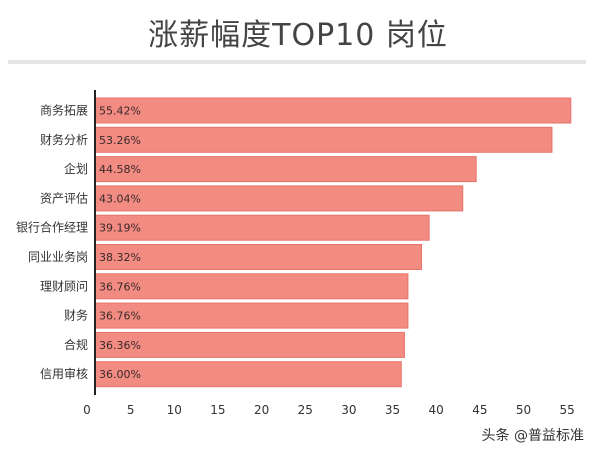 This screenshot has width=596, height=453. I want to click on x-tick-label: 40, so click(436, 410).